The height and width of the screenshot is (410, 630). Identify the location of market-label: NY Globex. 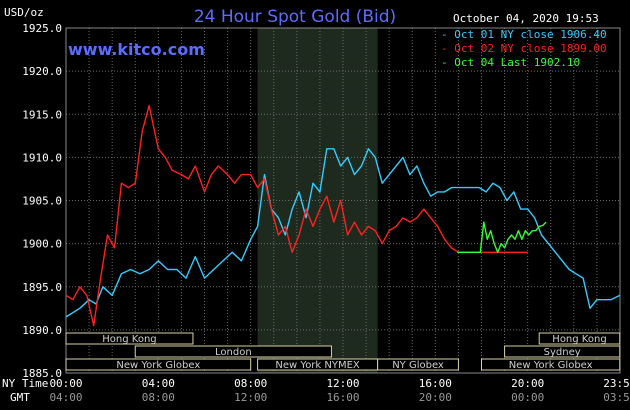
(418, 365).